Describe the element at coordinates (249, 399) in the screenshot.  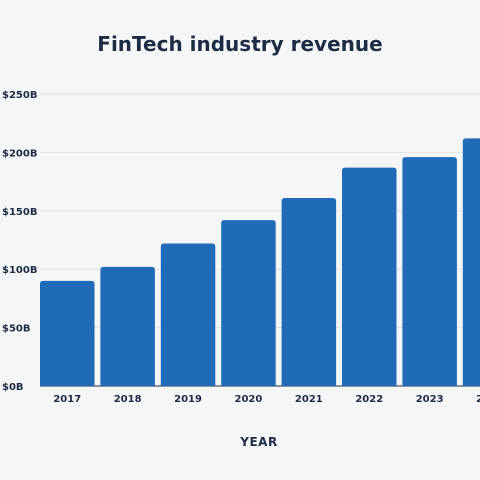
I see `x-tick-label: 2020` at that location.